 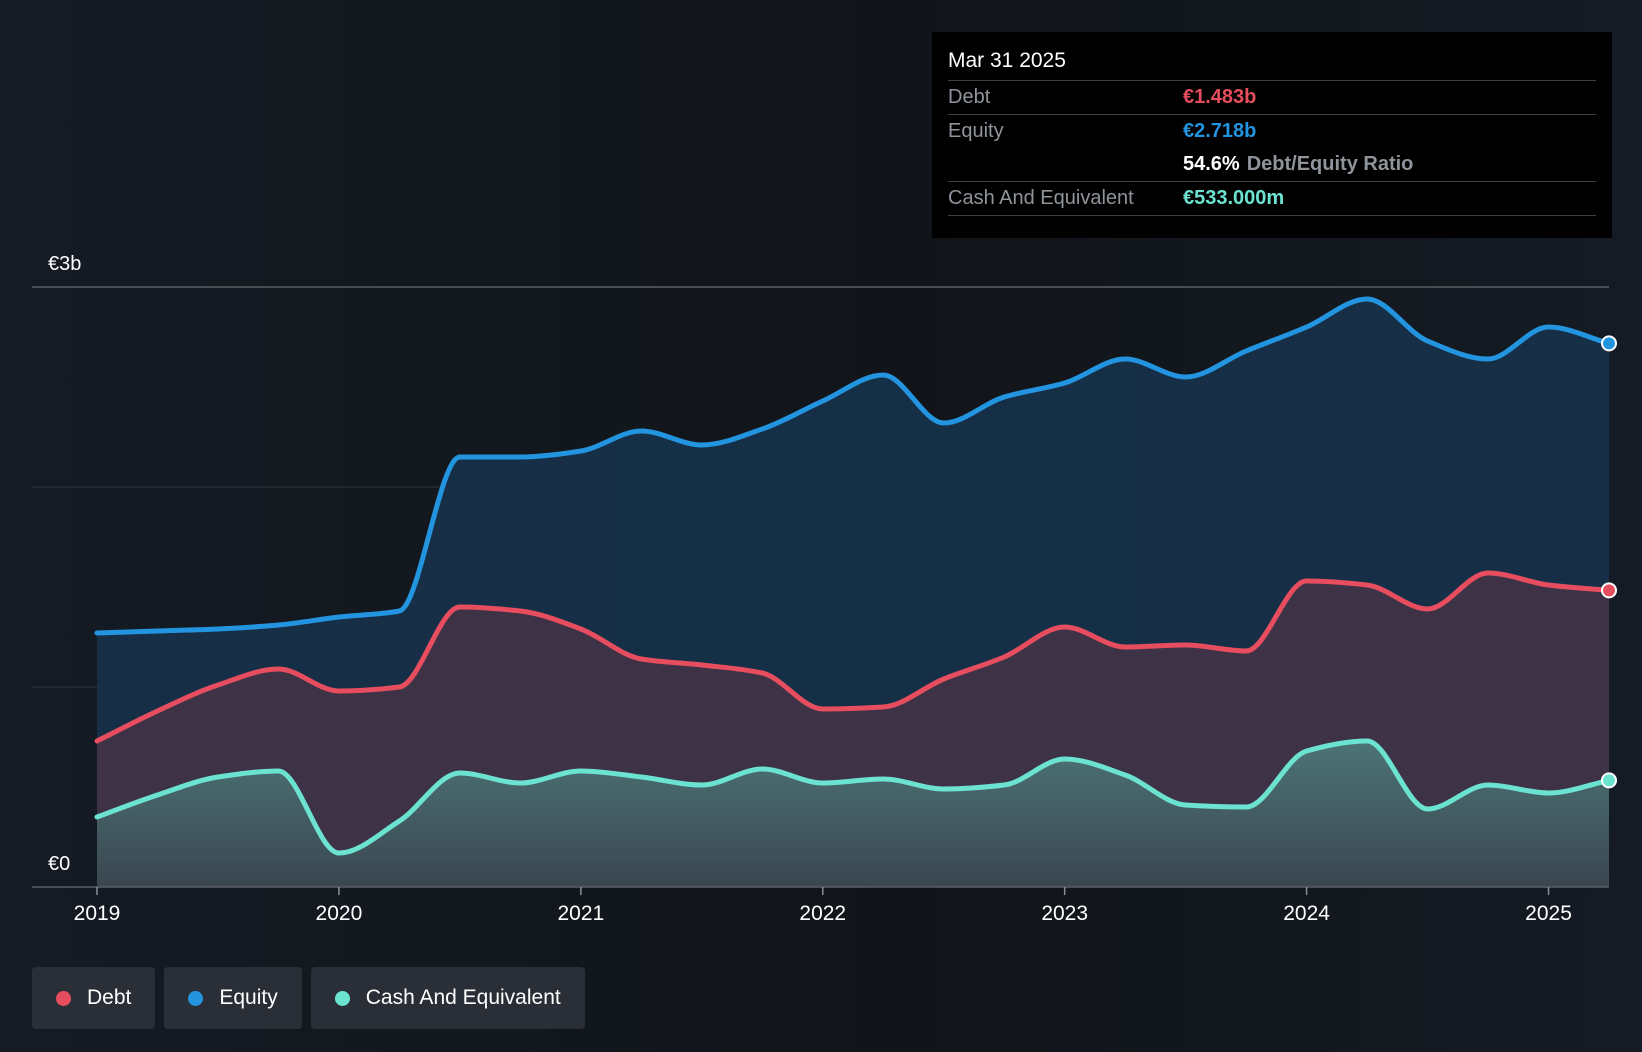 What do you see at coordinates (63, 998) in the screenshot?
I see `legend-dot-debt` at bounding box center [63, 998].